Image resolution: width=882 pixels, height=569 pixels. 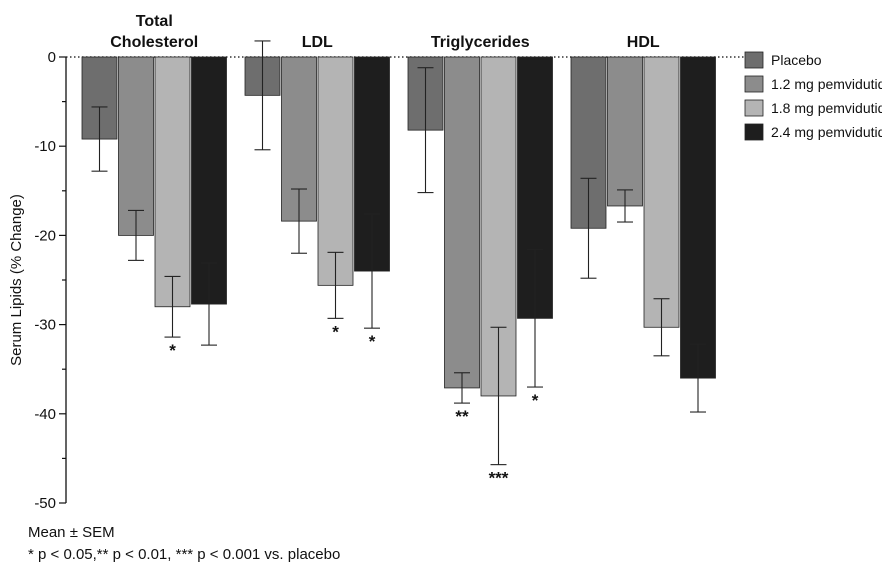 I want to click on group-label: HDL, so click(x=643, y=42).